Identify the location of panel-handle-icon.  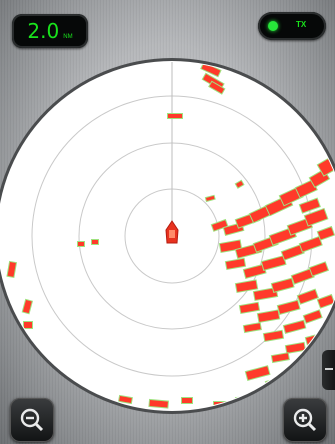
(329, 369).